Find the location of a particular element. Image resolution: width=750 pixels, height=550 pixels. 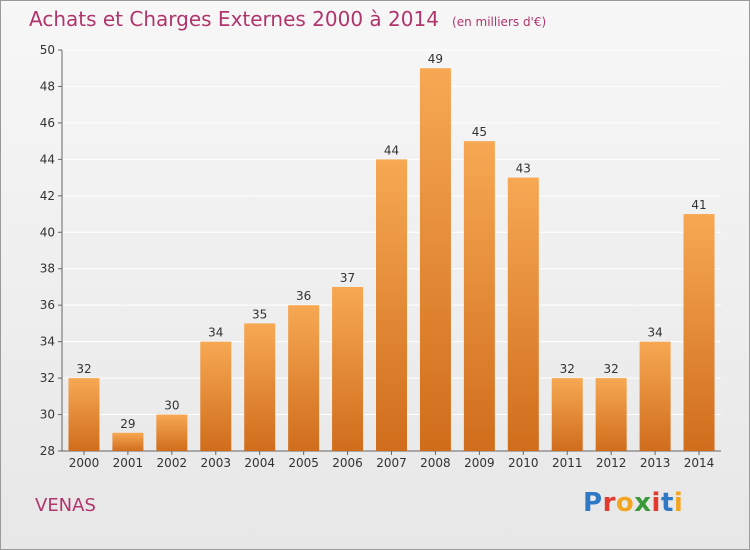

data-label: 43 is located at coordinates (523, 169).